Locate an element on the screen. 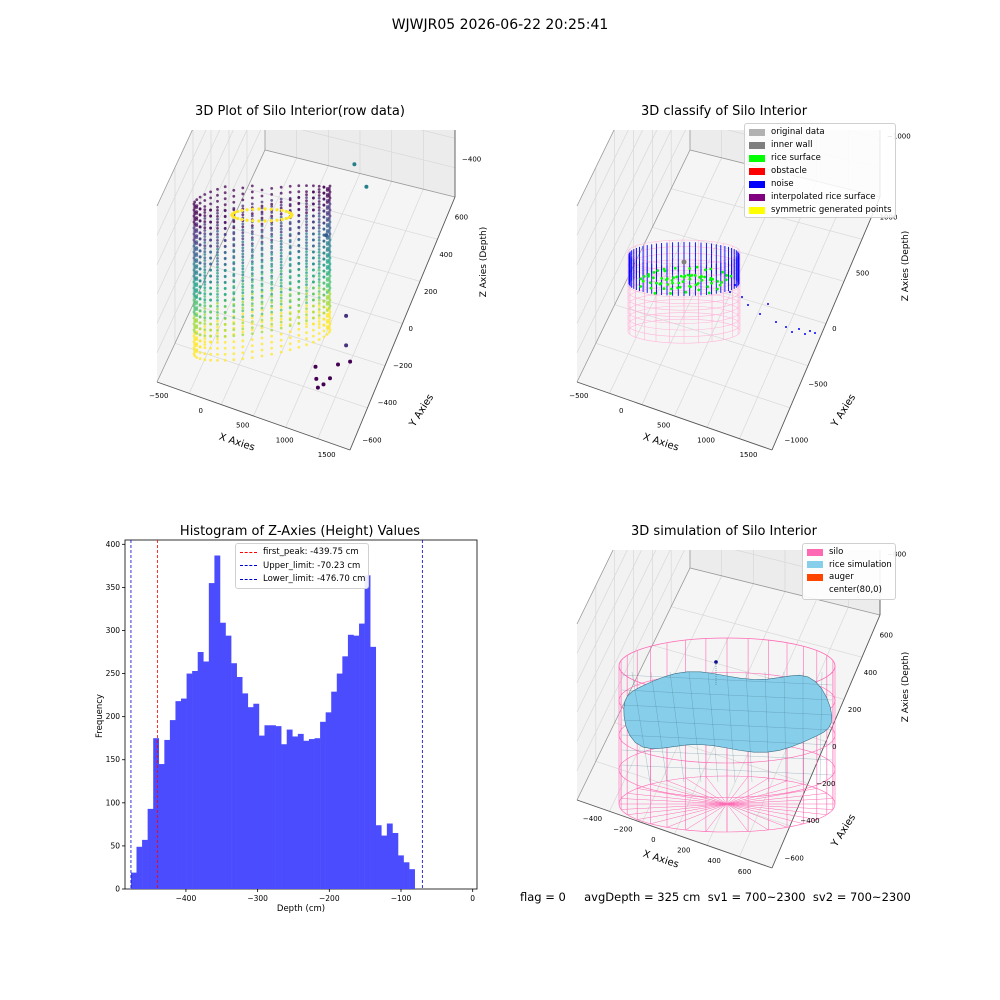 Image resolution: width=1000 pixels, height=1000 pixels. legend-swatch is located at coordinates (815, 564).